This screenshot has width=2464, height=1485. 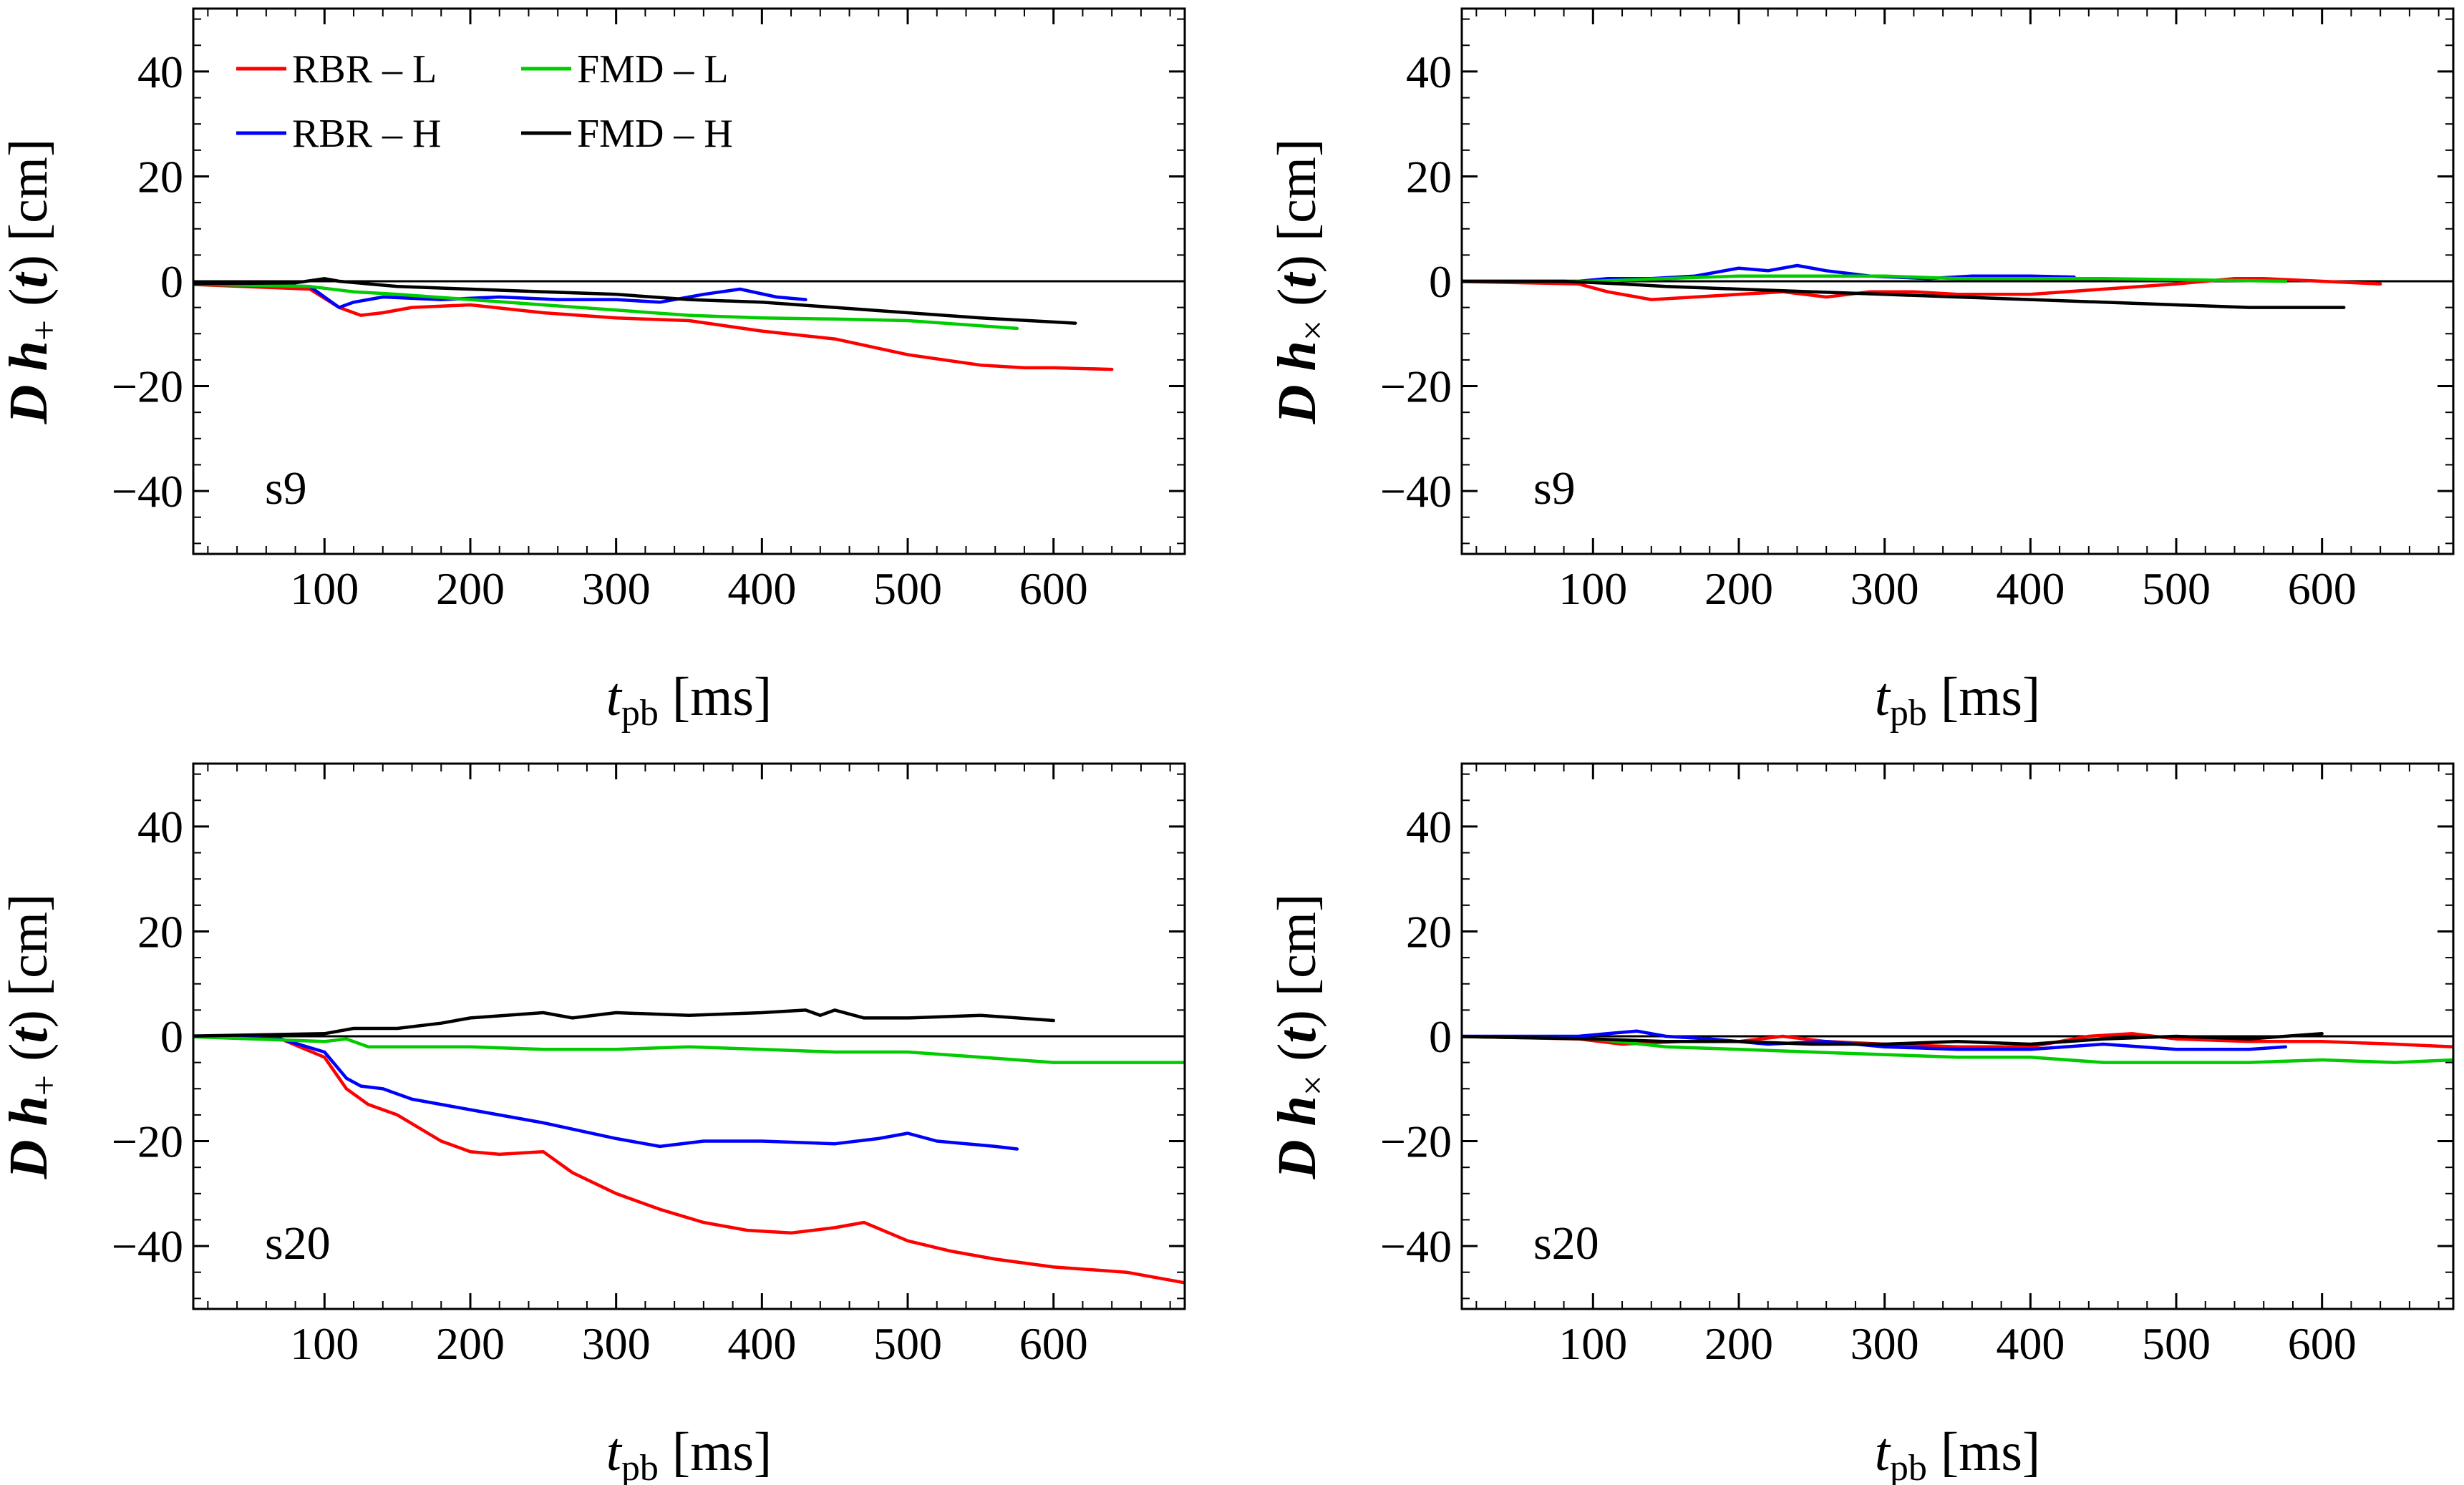 What do you see at coordinates (298, 1243) in the screenshot?
I see `panel-label: s20` at bounding box center [298, 1243].